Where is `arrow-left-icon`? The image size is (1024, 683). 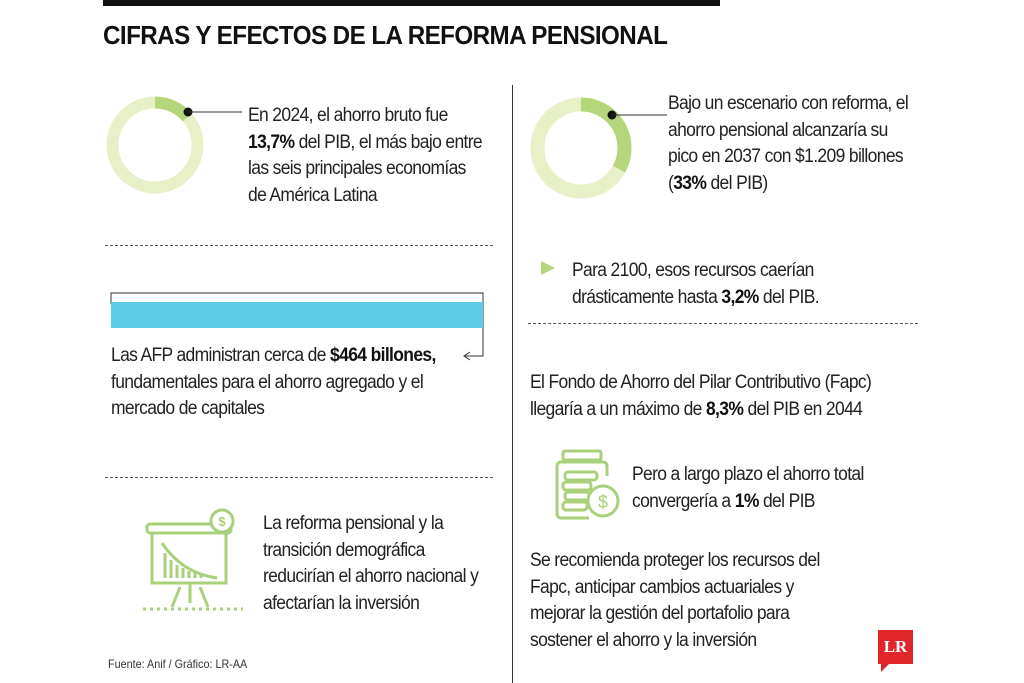
arrow-left-icon is located at coordinates (467, 356).